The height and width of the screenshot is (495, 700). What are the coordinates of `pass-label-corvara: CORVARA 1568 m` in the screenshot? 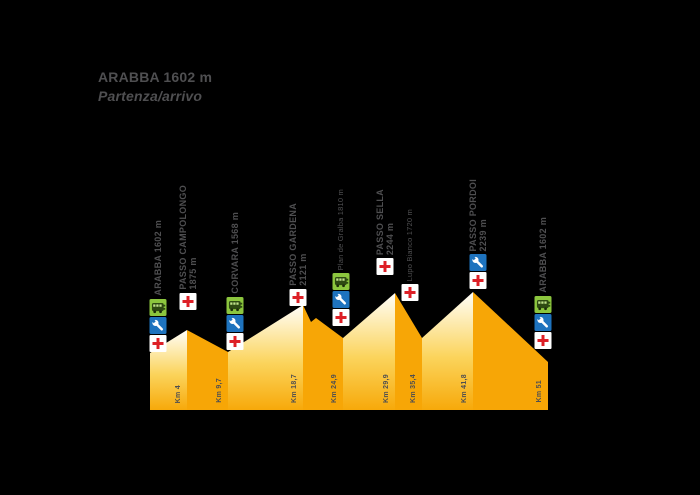 It's located at (235, 253).